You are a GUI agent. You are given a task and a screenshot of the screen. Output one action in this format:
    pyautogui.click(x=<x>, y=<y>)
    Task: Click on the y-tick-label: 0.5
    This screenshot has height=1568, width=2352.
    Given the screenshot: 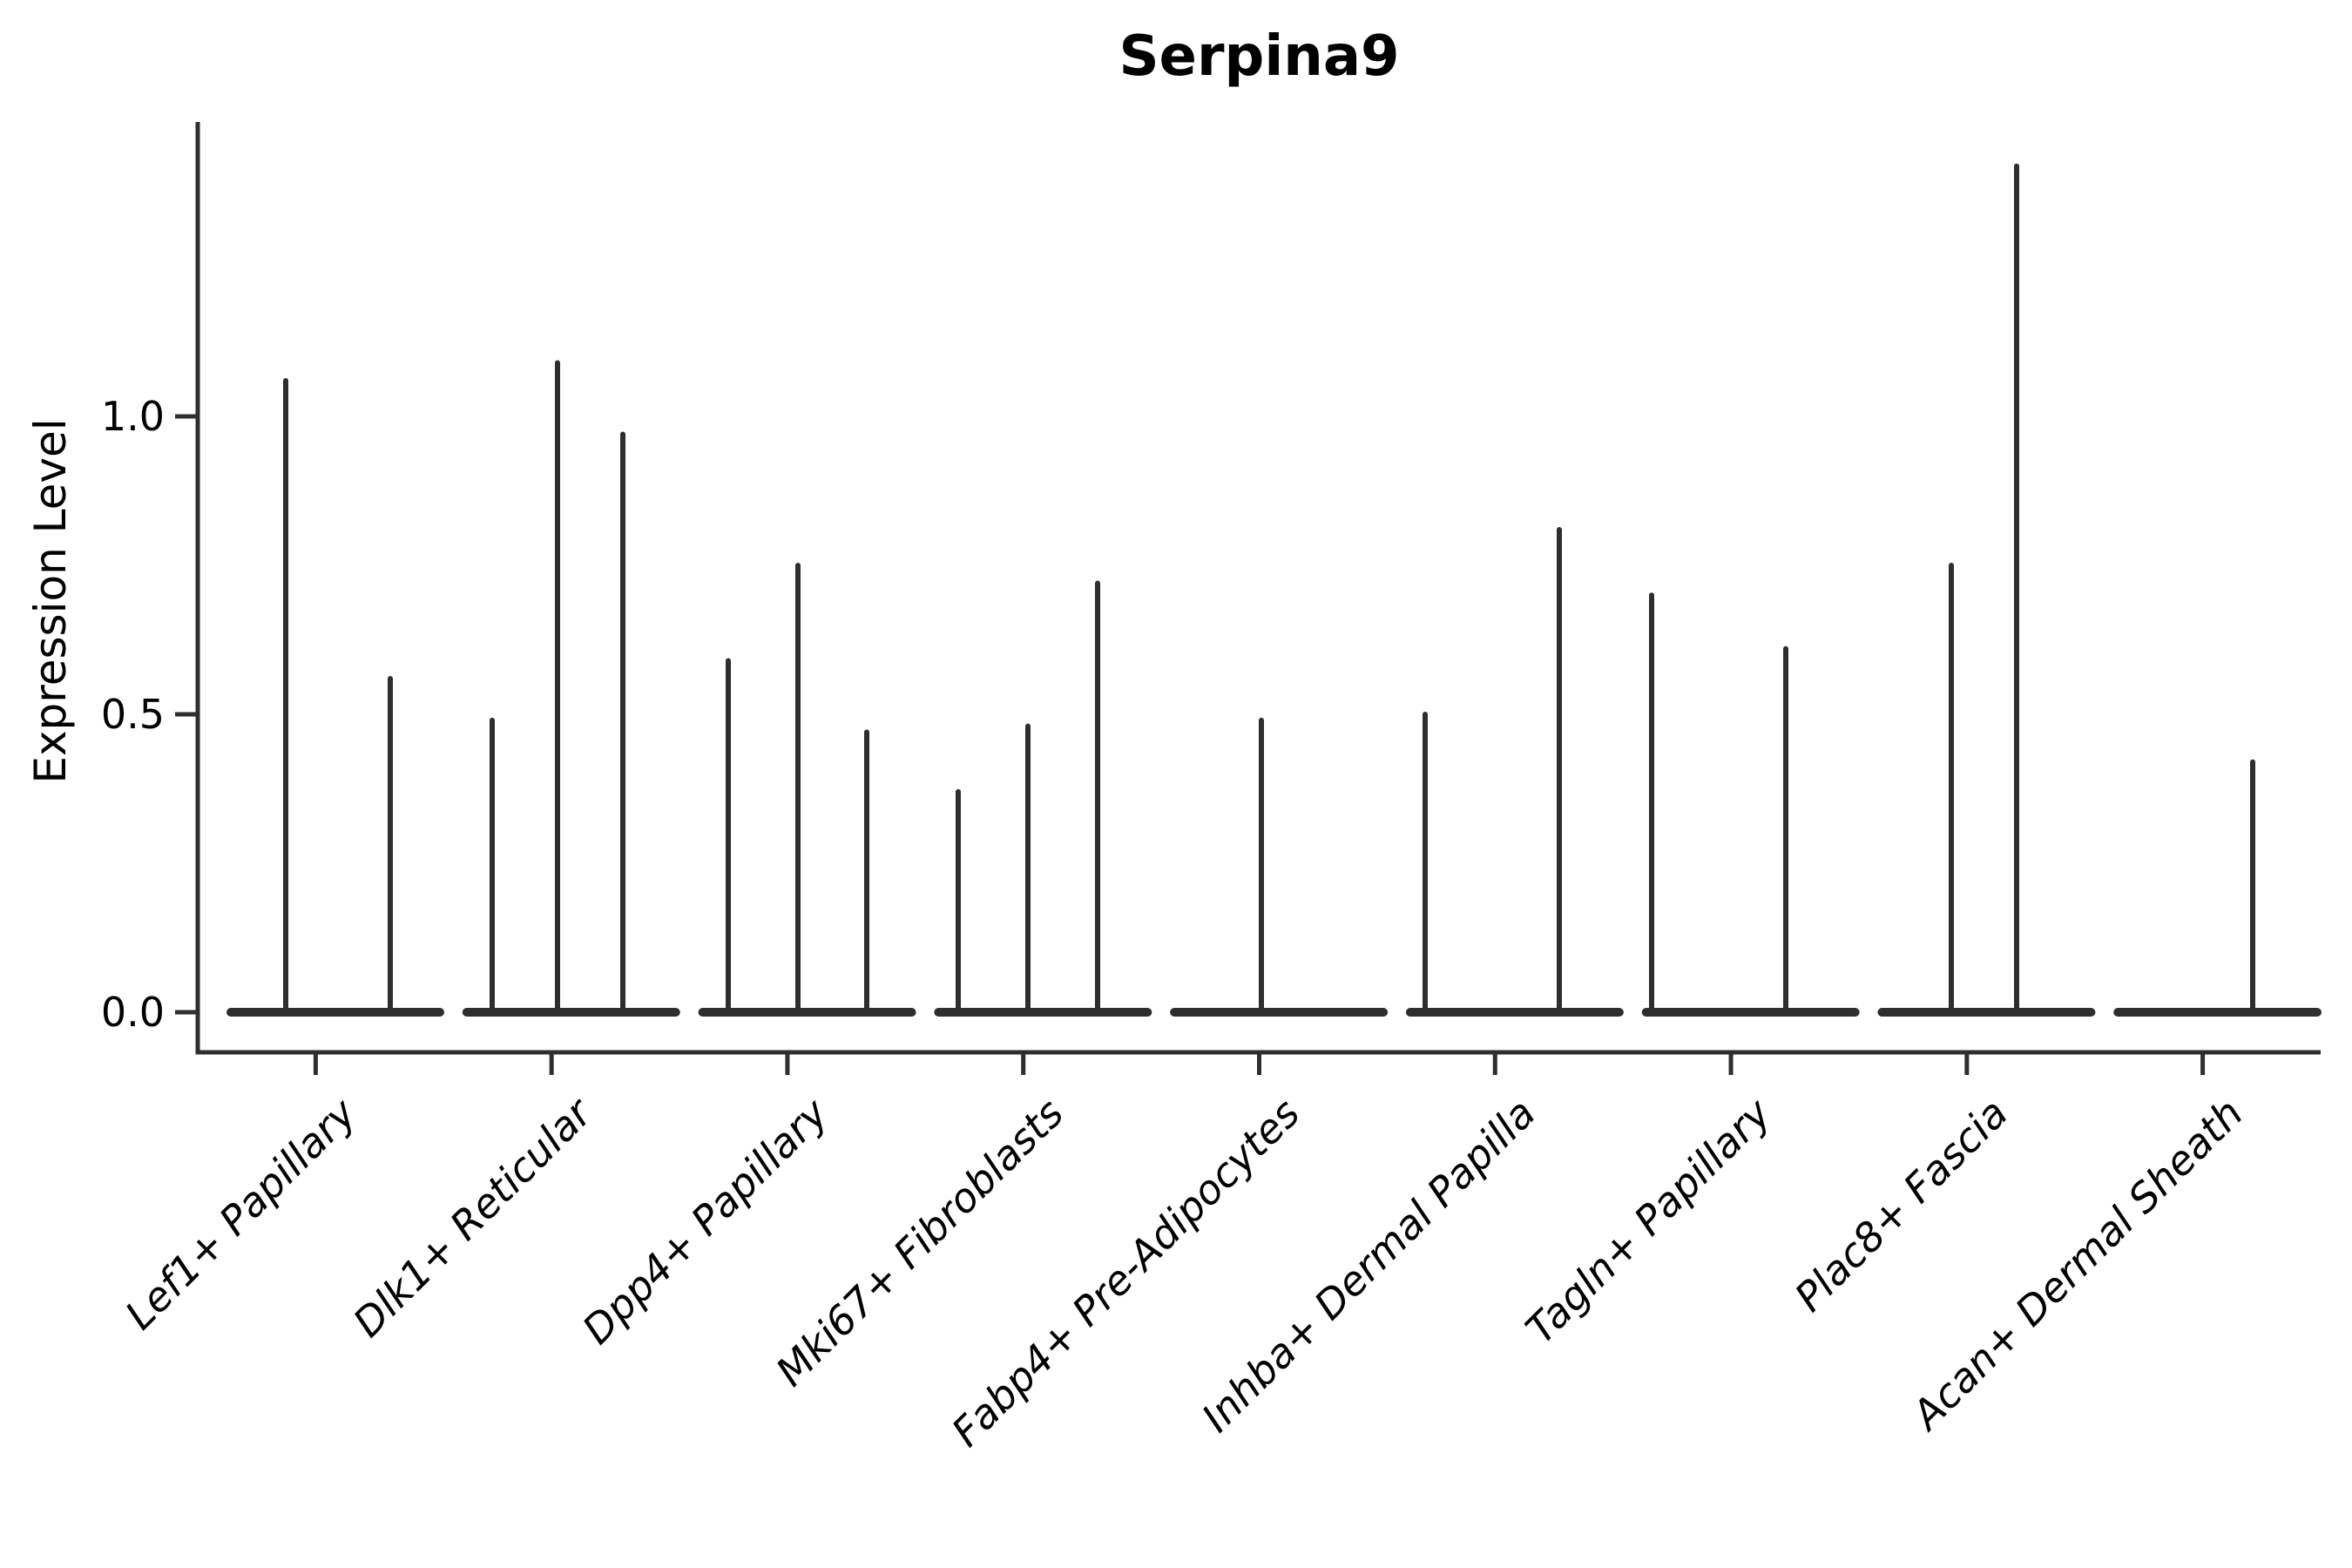 What is the action you would take?
    pyautogui.click(x=132, y=714)
    